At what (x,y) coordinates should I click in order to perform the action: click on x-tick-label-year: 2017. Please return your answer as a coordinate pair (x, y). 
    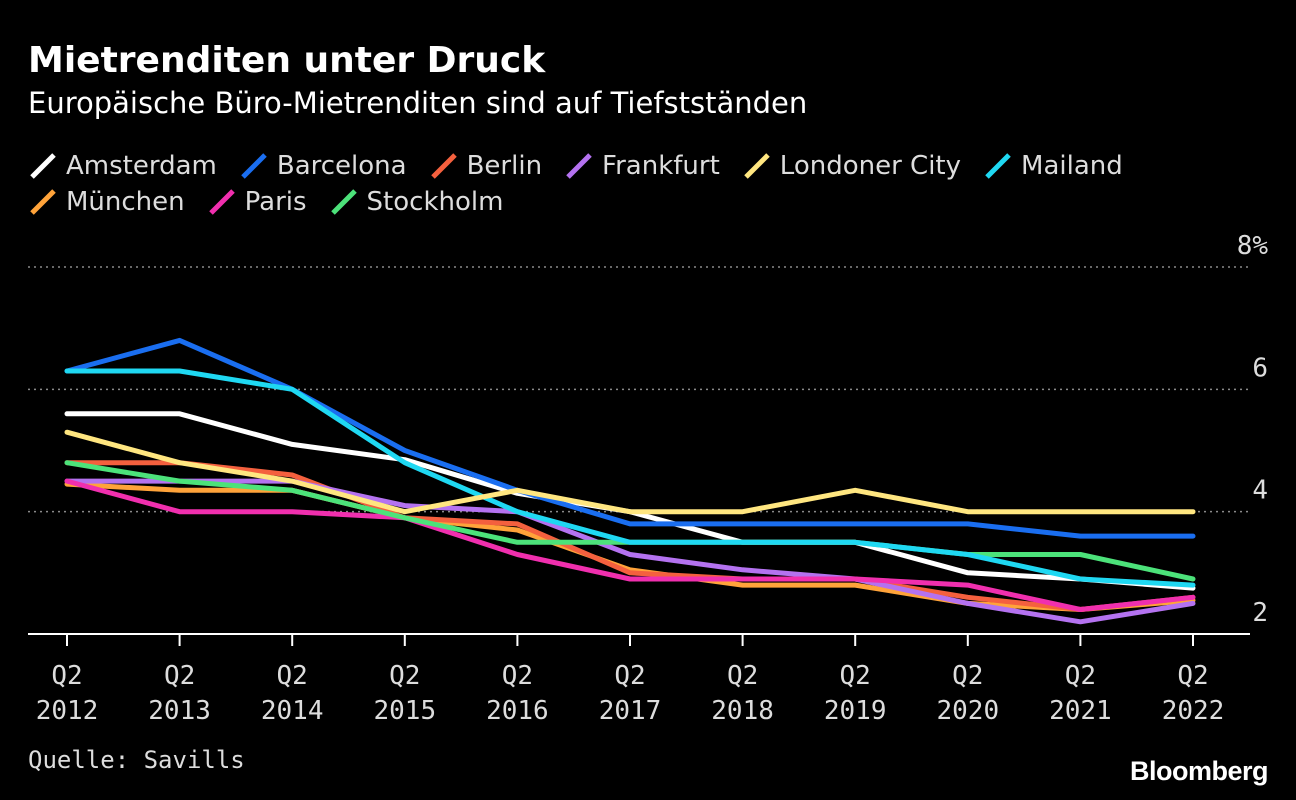
    Looking at the image, I should click on (630, 711).